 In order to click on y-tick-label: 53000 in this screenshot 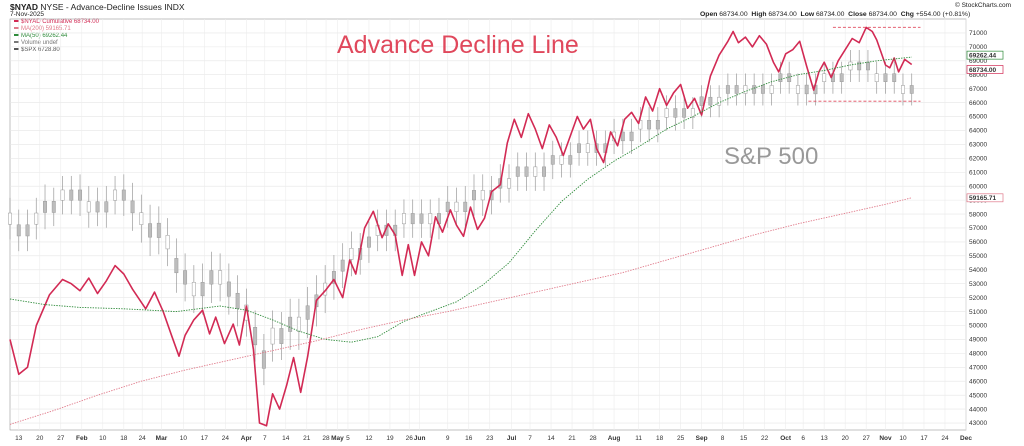, I will do `click(978, 284)`.